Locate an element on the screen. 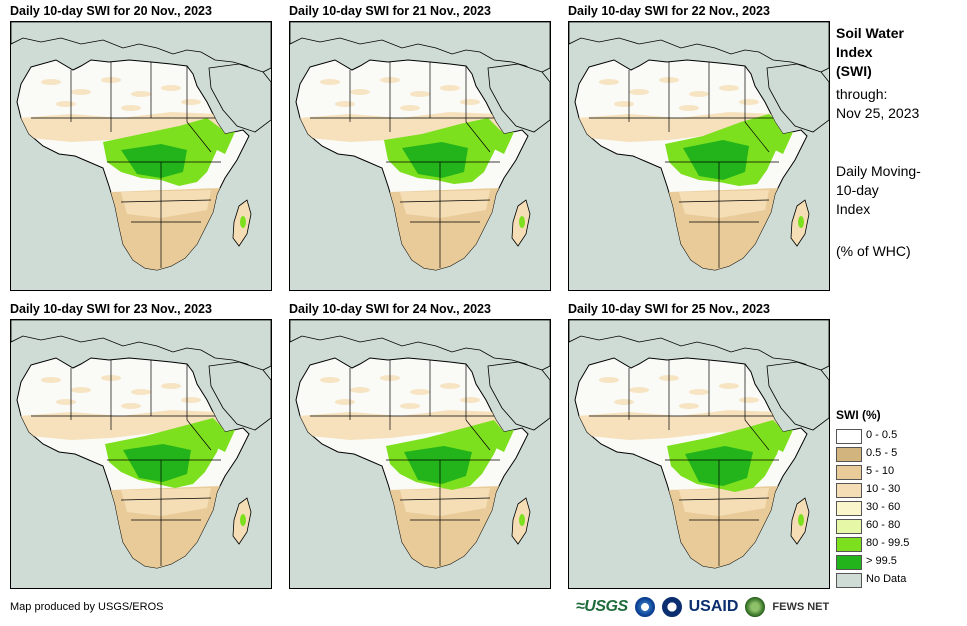 The image size is (967, 626). title-line-3: (SWI) is located at coordinates (854, 71).